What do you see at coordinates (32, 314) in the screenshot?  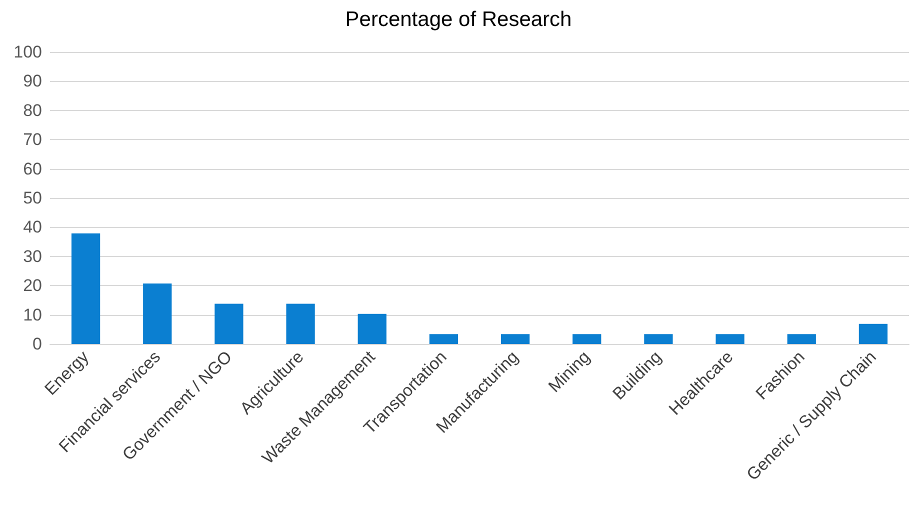 I see `y-tick-label: 10` at bounding box center [32, 314].